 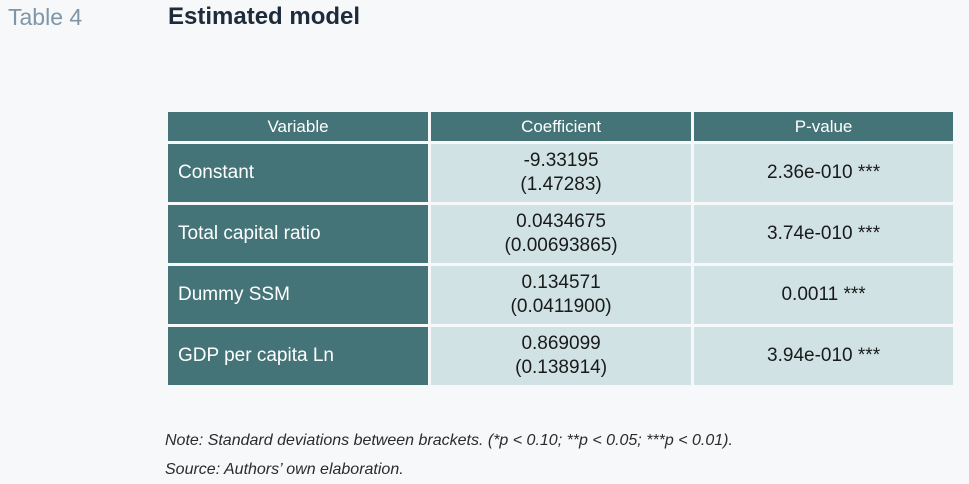 I want to click on variable-cell: Dummy SSM, so click(x=298, y=295).